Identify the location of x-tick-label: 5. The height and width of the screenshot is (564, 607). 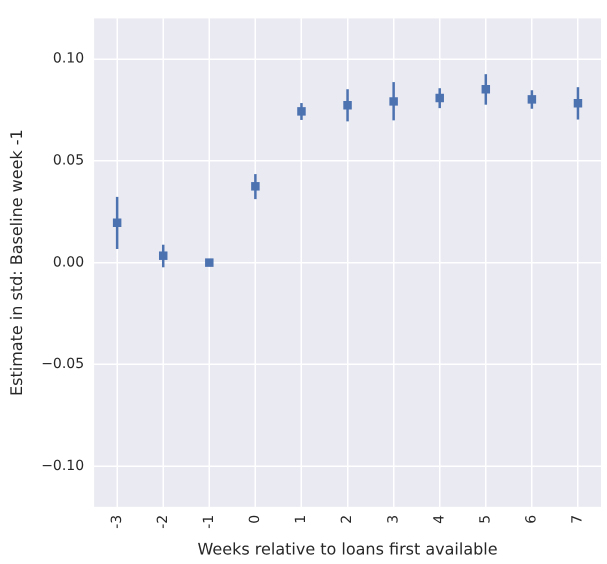
(485, 519).